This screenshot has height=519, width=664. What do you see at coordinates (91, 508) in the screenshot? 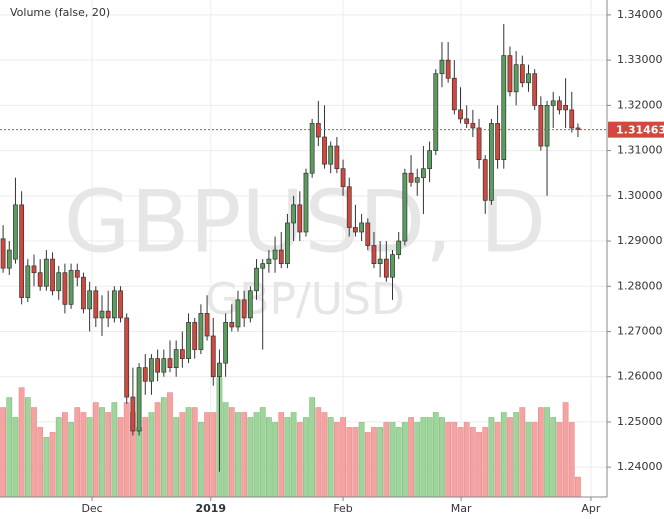
I see `x-tick-label: Dec` at bounding box center [91, 508].